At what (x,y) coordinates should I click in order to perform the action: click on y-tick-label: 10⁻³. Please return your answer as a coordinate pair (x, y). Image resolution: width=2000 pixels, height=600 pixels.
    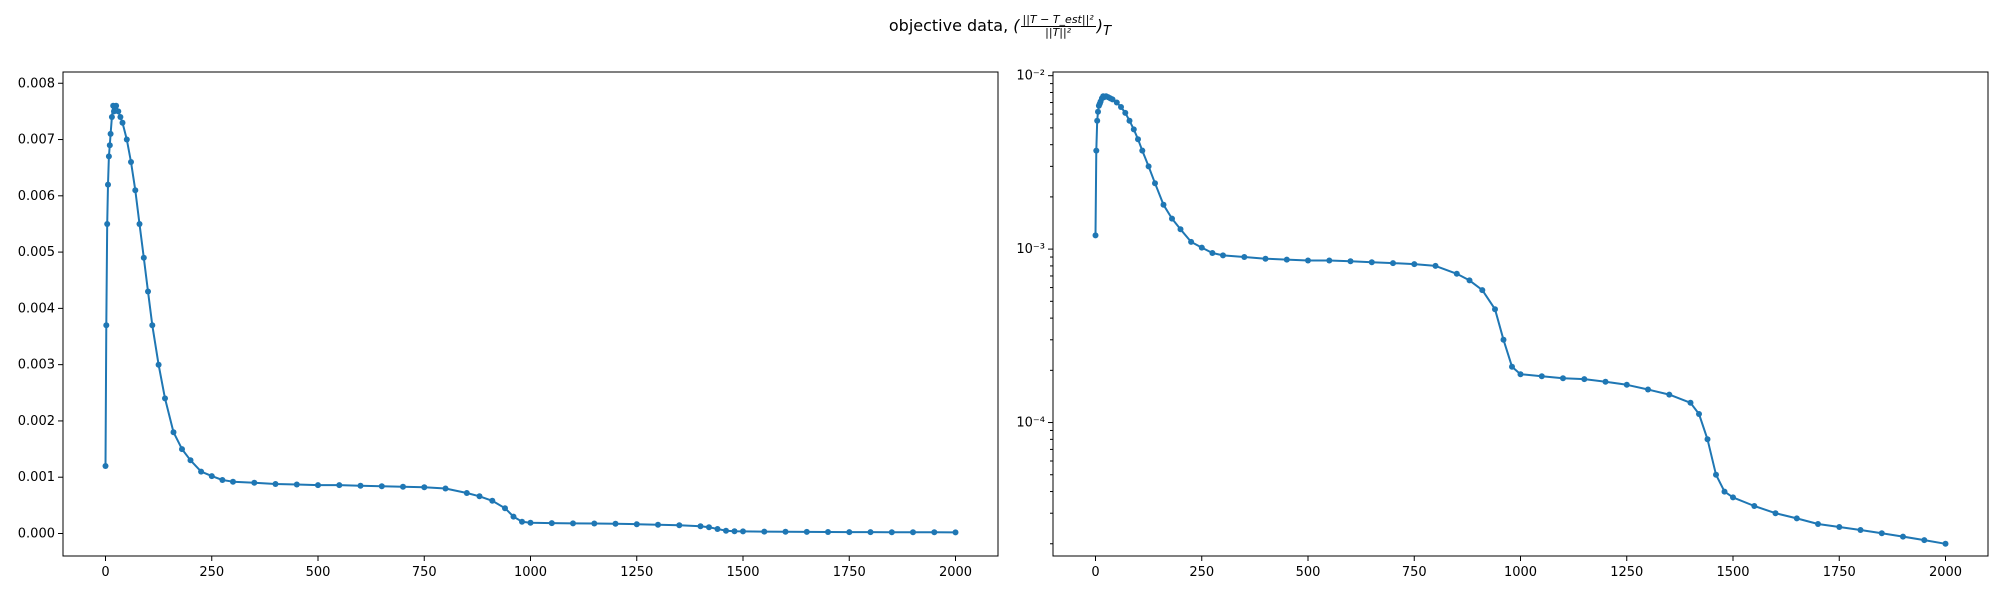
    Looking at the image, I should click on (1030, 249).